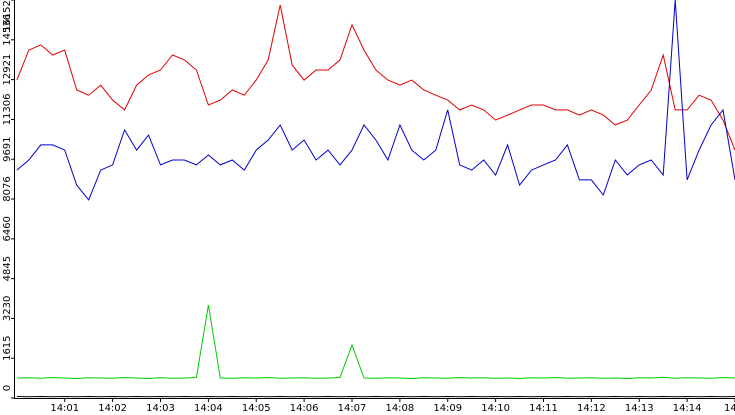  What do you see at coordinates (7, 347) in the screenshot?
I see `y-tick-label: 1615` at bounding box center [7, 347].